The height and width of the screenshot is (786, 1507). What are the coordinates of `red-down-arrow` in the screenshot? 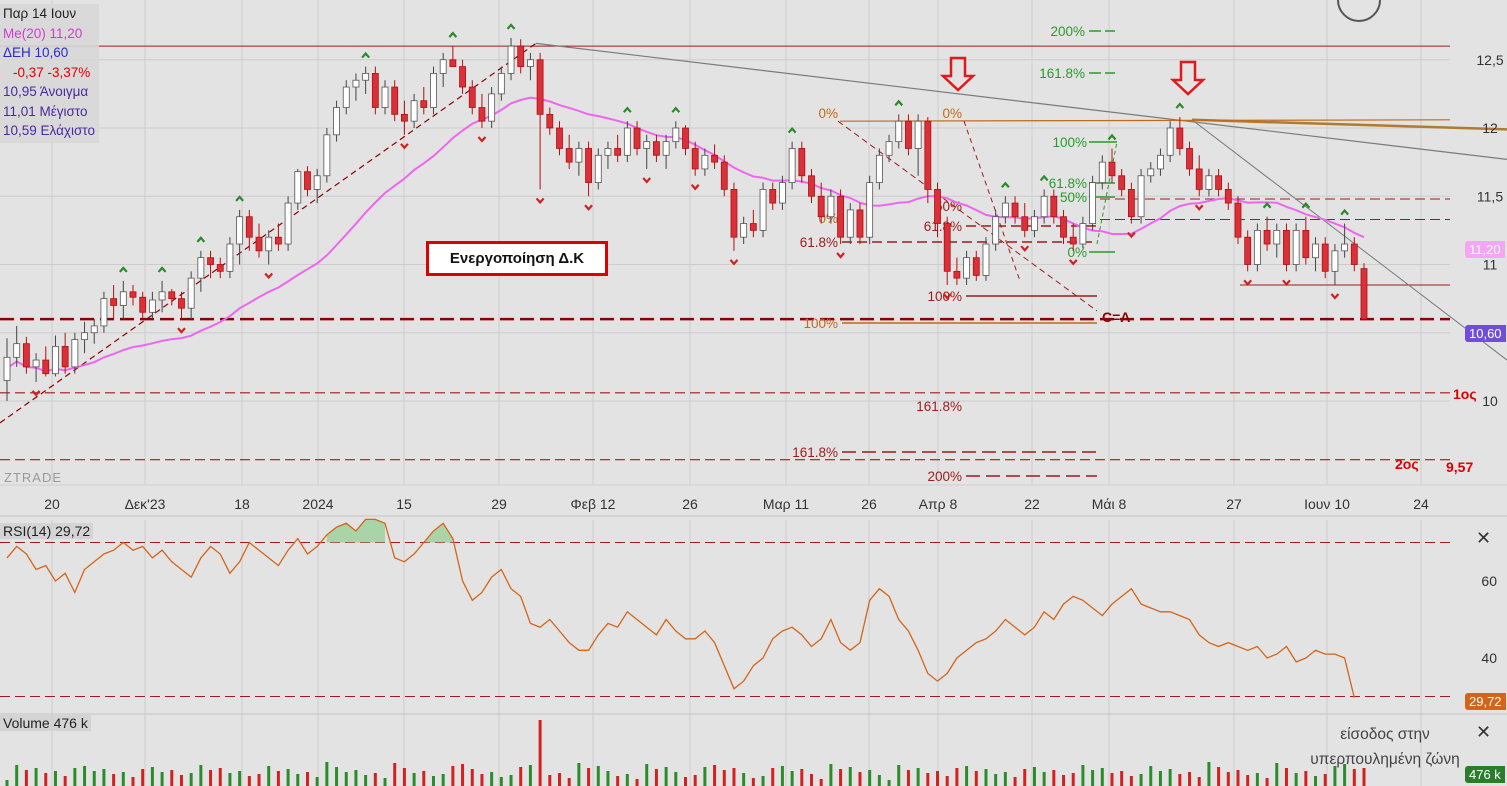 It's located at (958, 74).